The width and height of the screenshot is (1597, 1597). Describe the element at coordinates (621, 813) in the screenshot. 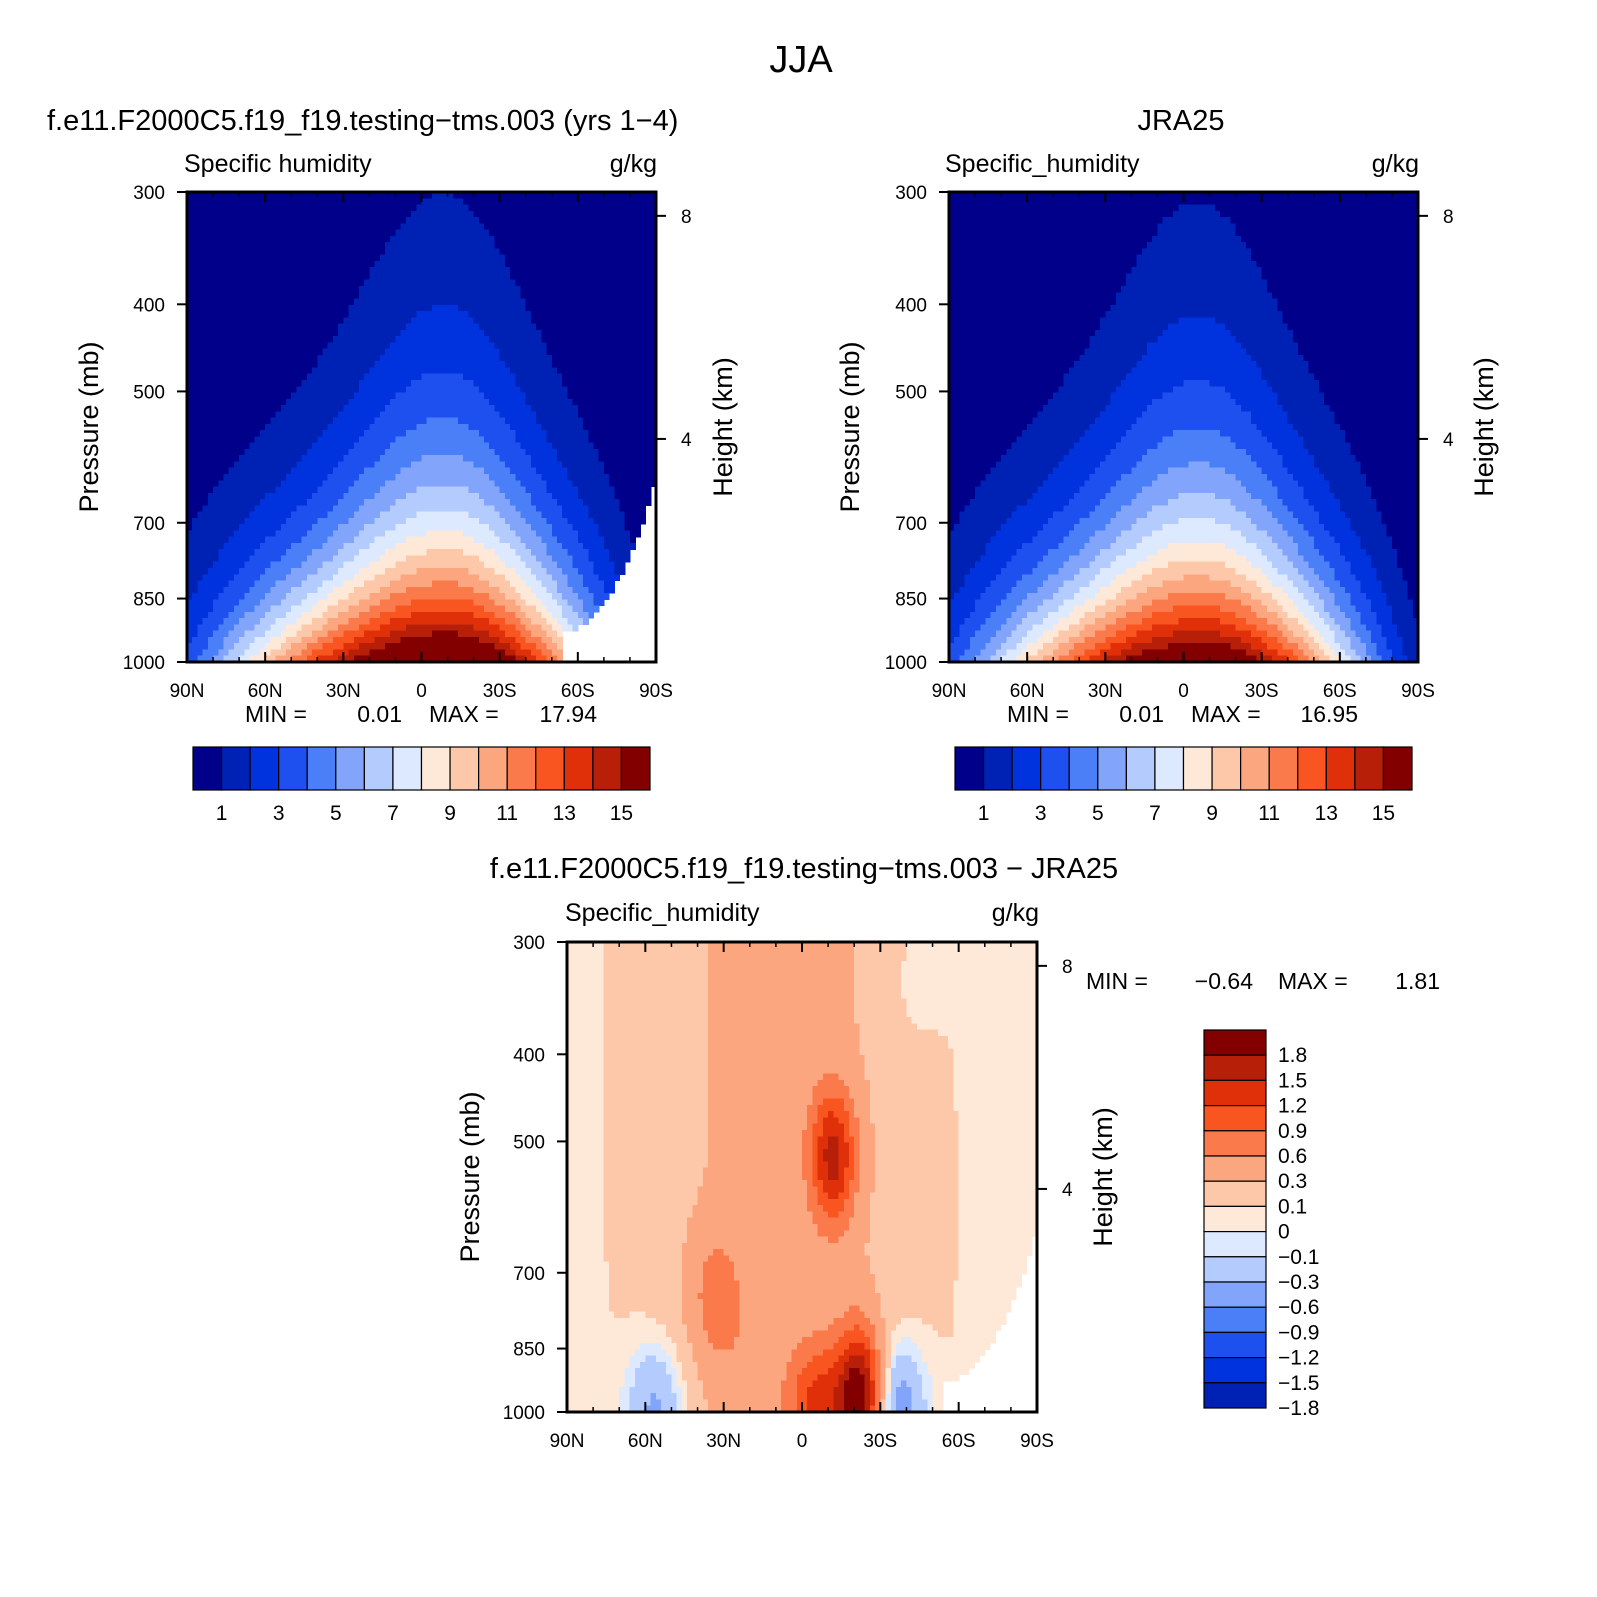

I see `colorbar-label: 15` at that location.